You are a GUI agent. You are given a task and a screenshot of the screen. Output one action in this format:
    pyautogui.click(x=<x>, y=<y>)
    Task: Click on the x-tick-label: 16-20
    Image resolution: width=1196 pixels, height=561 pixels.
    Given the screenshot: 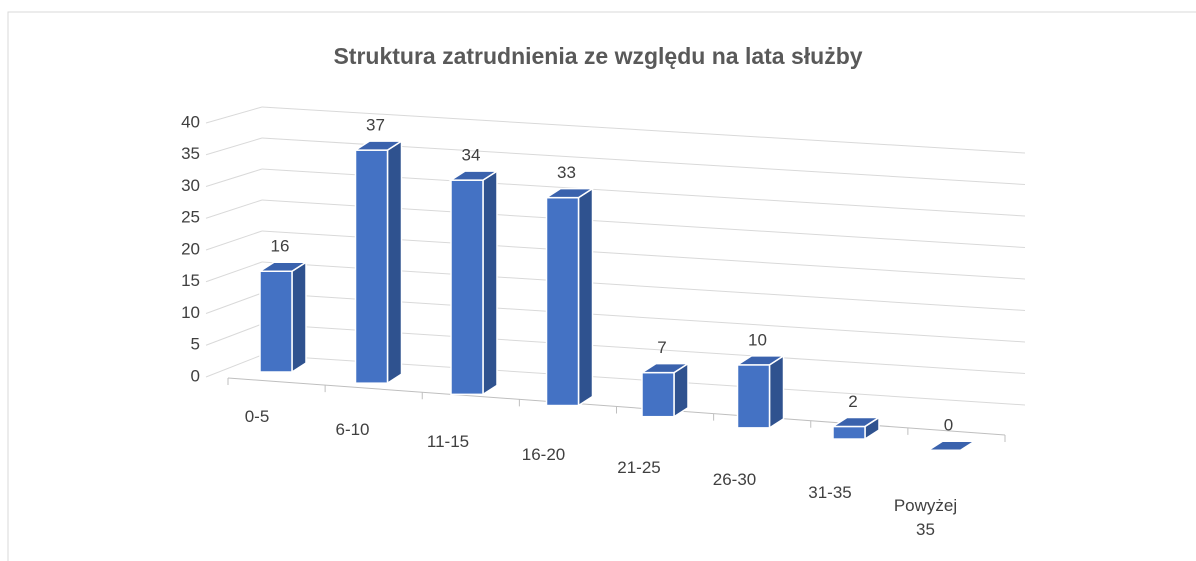 What is the action you would take?
    pyautogui.click(x=543, y=455)
    